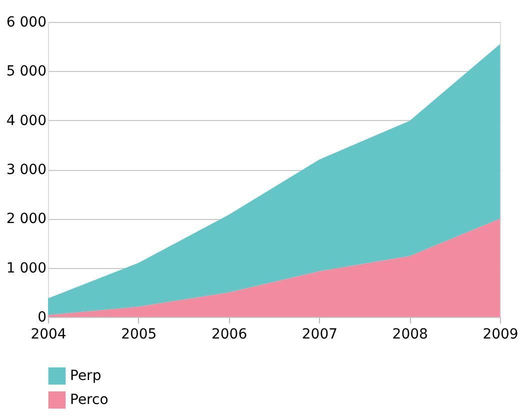  What do you see at coordinates (500, 334) in the screenshot?
I see `x-tick-label: 2009` at bounding box center [500, 334].